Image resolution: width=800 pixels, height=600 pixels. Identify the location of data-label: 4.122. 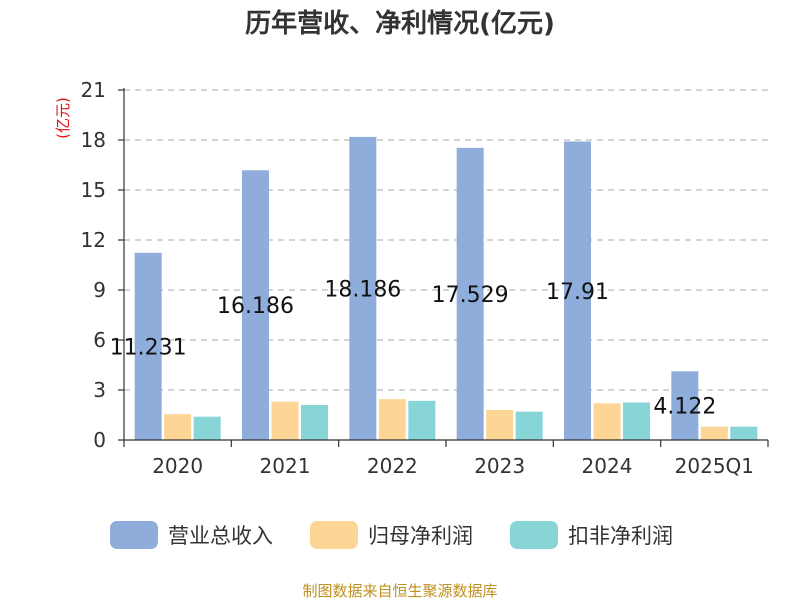
(684, 407).